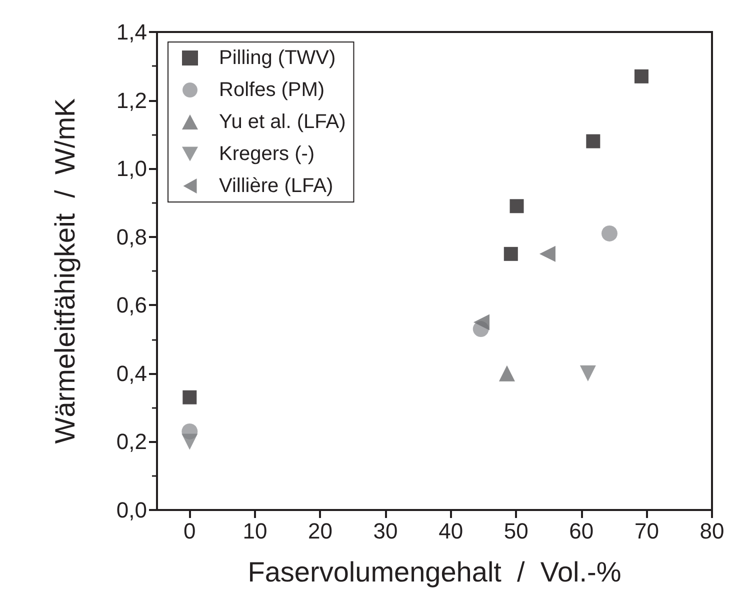 The width and height of the screenshot is (741, 608). Describe the element at coordinates (712, 531) in the screenshot. I see `x-tick-label: 80` at that location.